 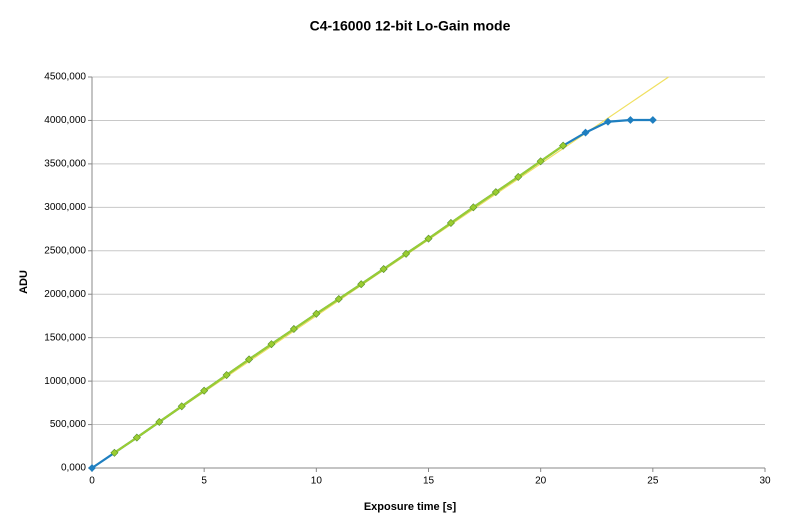 What do you see at coordinates (65, 164) in the screenshot?
I see `y-tick-label: 3500,000` at bounding box center [65, 164].